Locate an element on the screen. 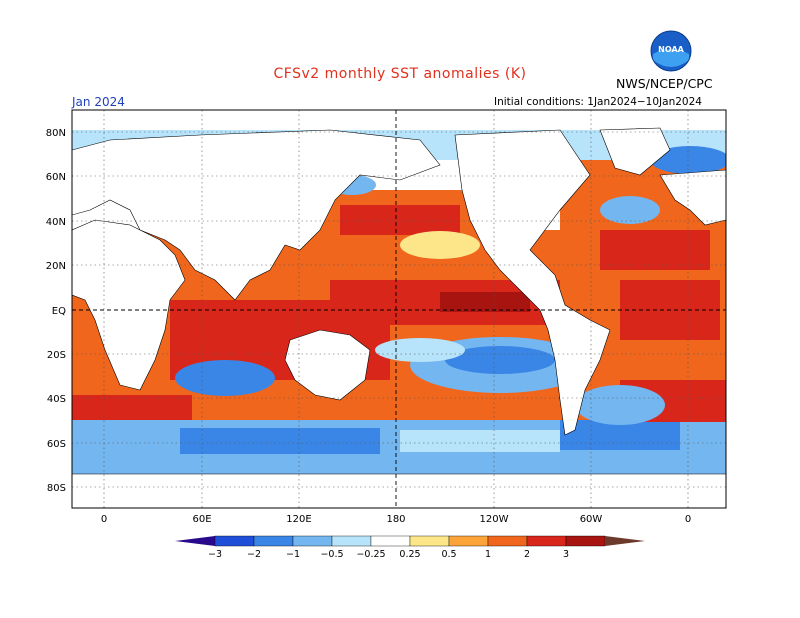  colorbar-tick-label: −3 is located at coordinates (215, 554).